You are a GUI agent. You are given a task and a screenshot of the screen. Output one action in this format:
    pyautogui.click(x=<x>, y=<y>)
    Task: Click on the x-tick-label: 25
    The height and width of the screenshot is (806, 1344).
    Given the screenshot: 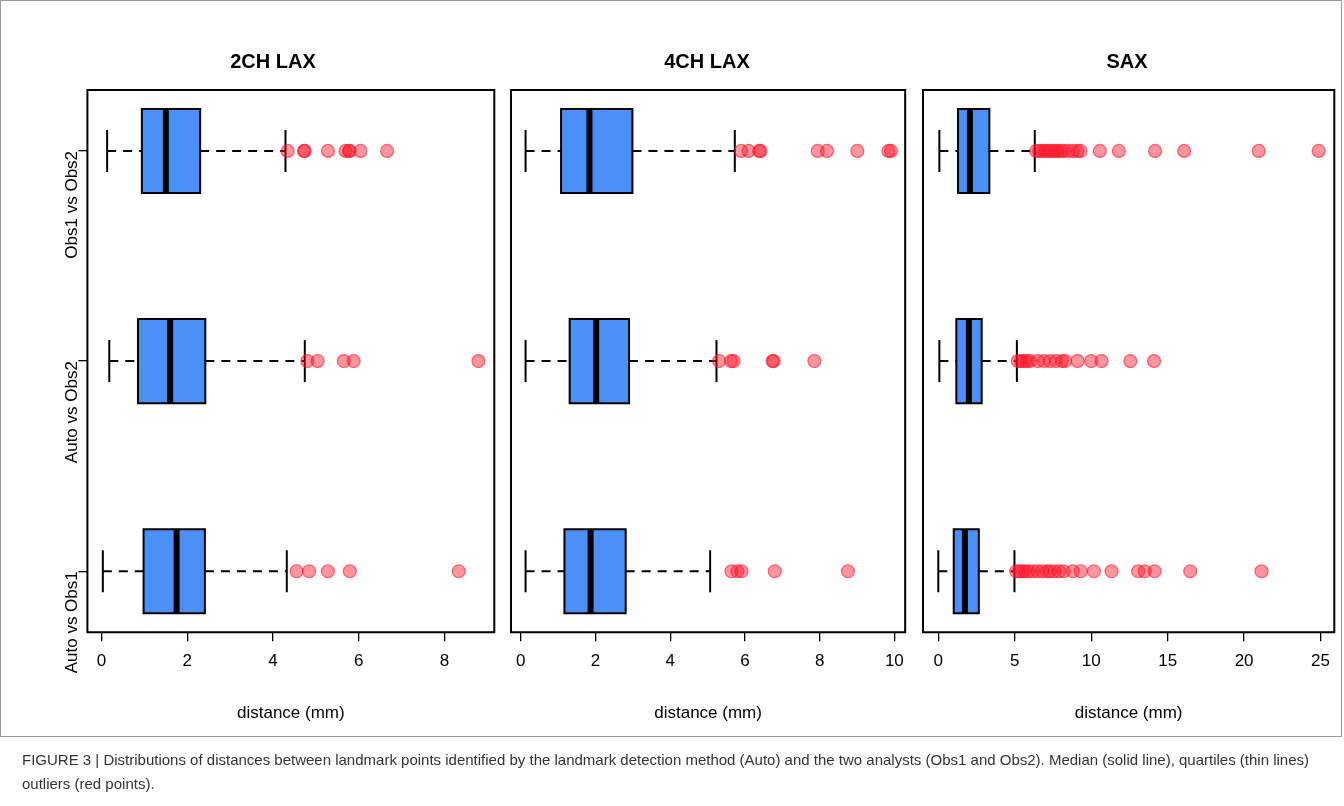 What is the action you would take?
    pyautogui.click(x=1320, y=661)
    